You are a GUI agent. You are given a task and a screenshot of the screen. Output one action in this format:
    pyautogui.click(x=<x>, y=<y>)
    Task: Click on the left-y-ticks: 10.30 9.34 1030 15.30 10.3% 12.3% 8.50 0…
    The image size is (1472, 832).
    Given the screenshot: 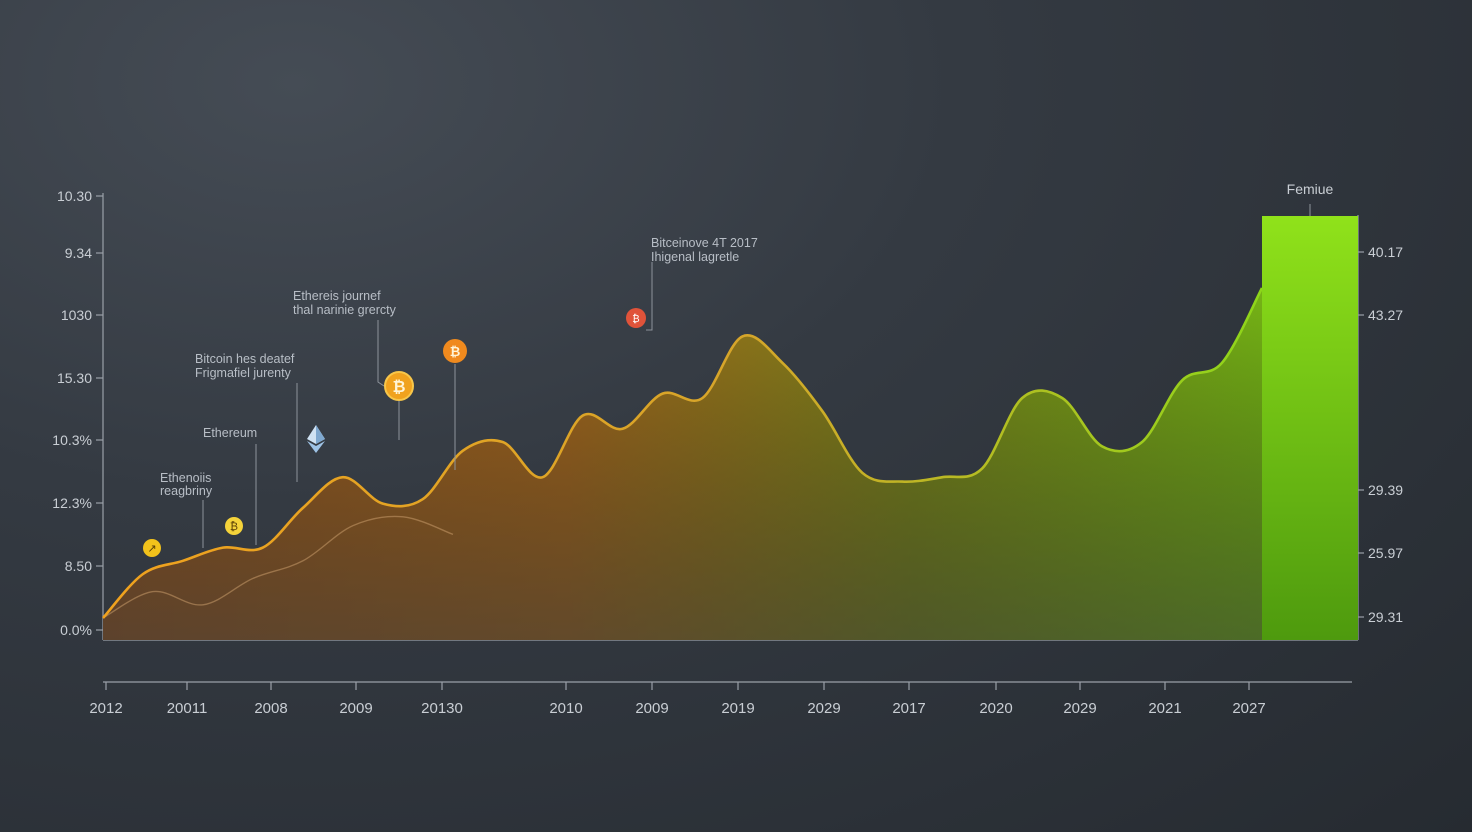 What is the action you would take?
    pyautogui.click(x=77, y=413)
    